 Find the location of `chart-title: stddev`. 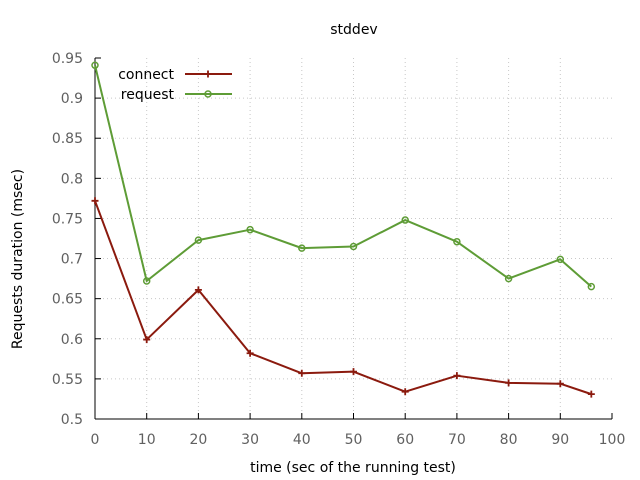

chart-title: stddev is located at coordinates (353, 30).